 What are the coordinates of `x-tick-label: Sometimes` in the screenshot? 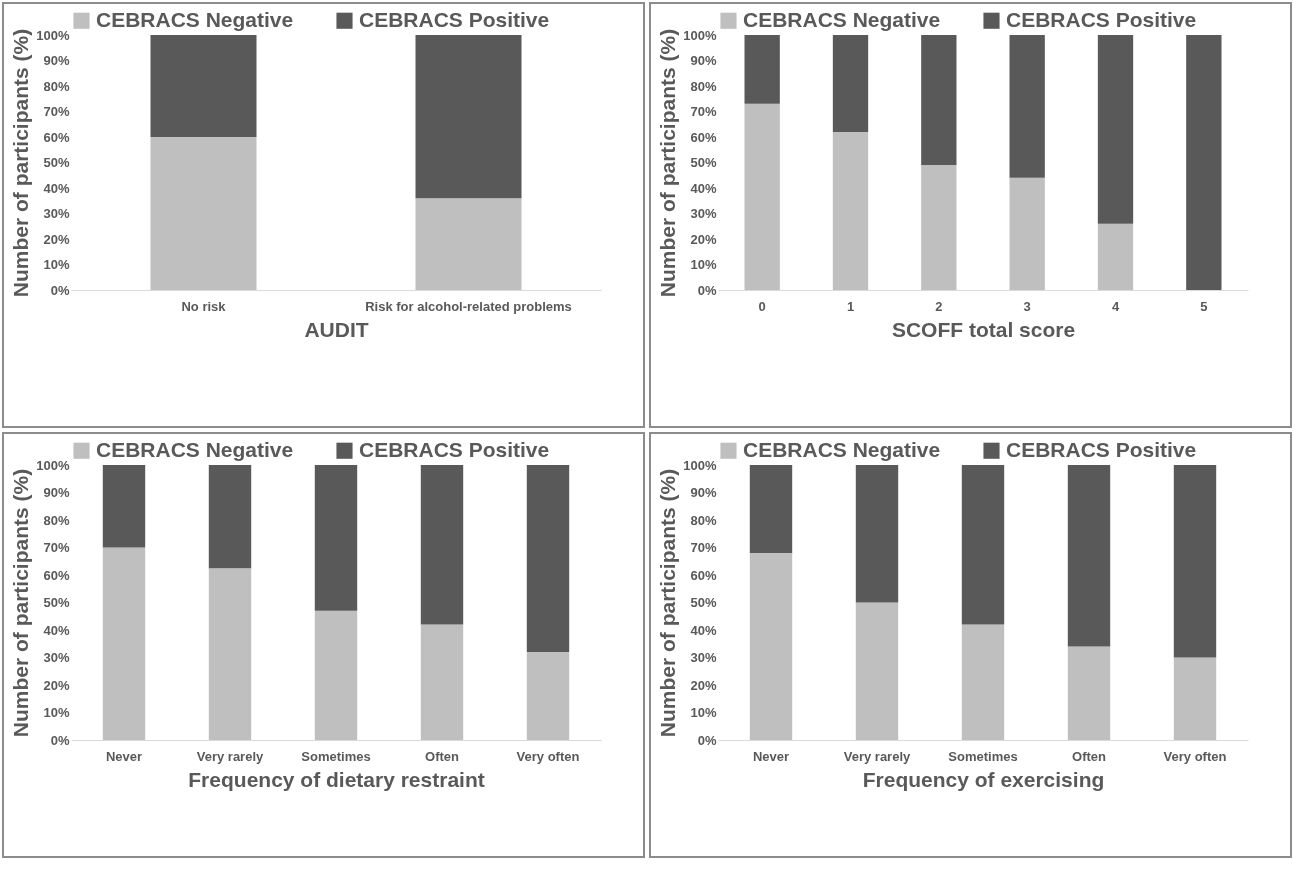 It's located at (336, 756).